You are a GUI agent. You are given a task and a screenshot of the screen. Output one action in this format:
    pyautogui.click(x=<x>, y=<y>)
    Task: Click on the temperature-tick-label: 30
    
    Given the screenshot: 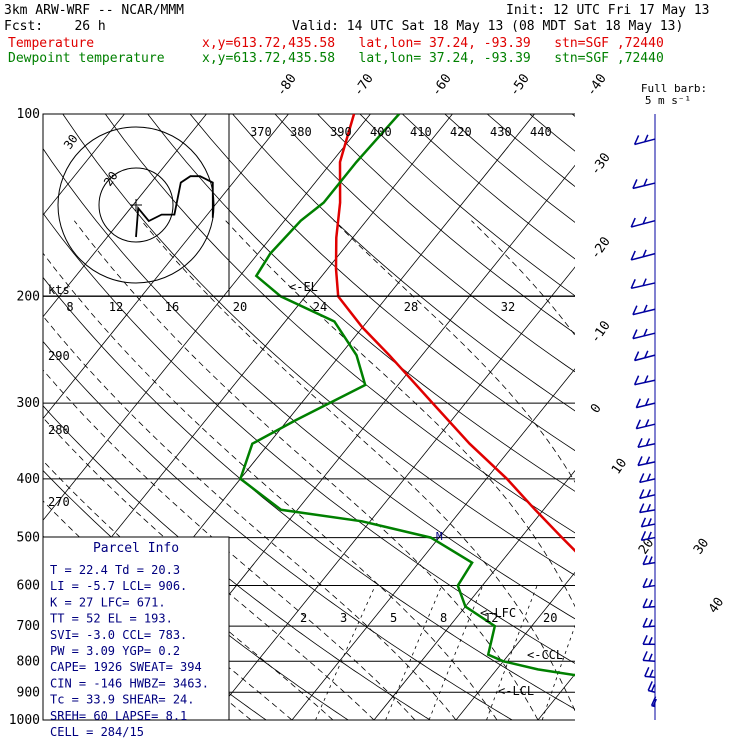 What is the action you would take?
    pyautogui.click(x=701, y=546)
    